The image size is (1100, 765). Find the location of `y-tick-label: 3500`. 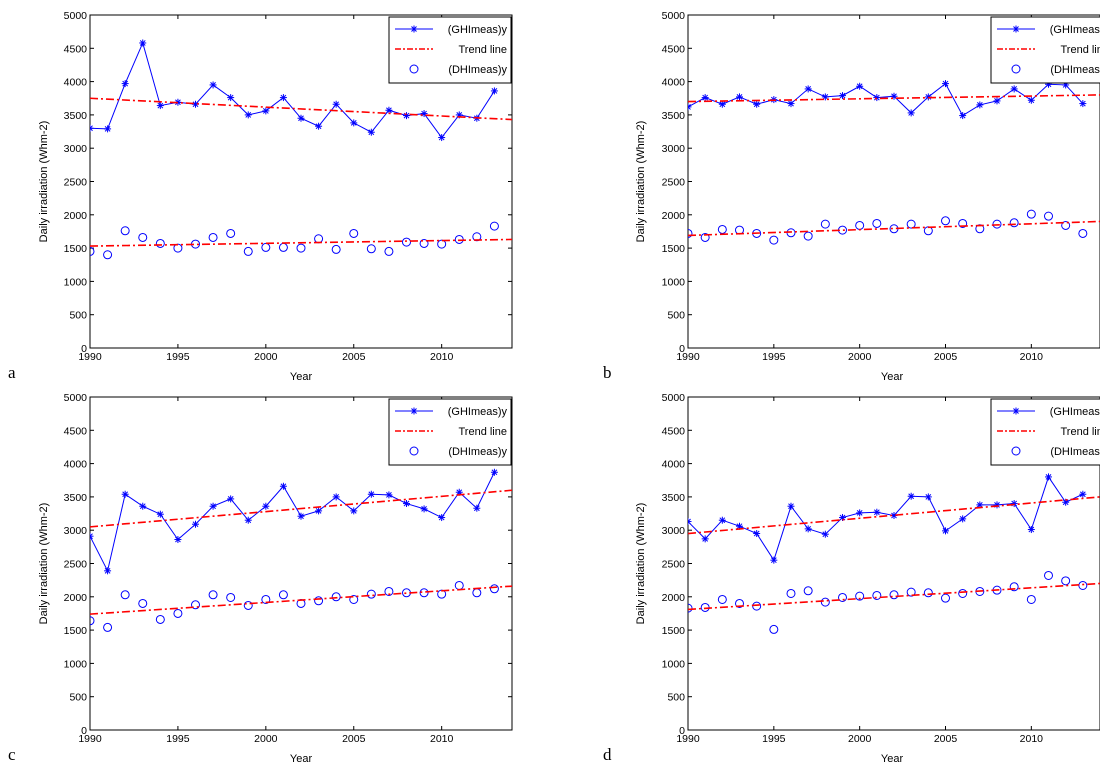

y-tick-label: 3500 is located at coordinates (674, 498).